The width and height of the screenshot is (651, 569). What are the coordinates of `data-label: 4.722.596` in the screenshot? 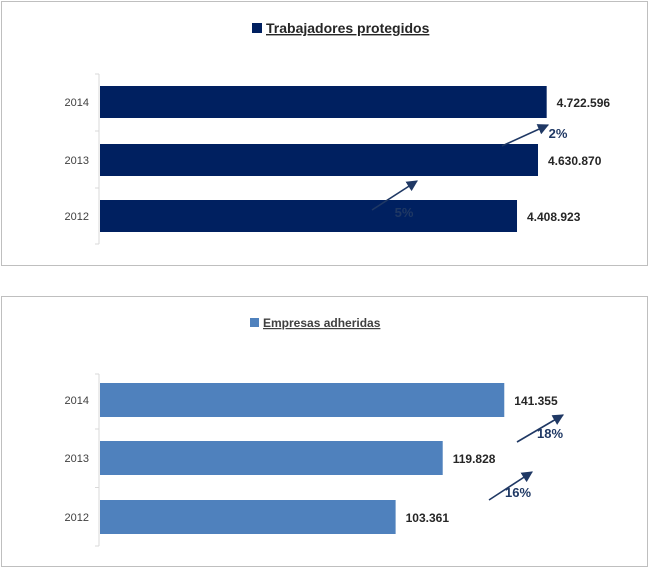 It's located at (584, 103).